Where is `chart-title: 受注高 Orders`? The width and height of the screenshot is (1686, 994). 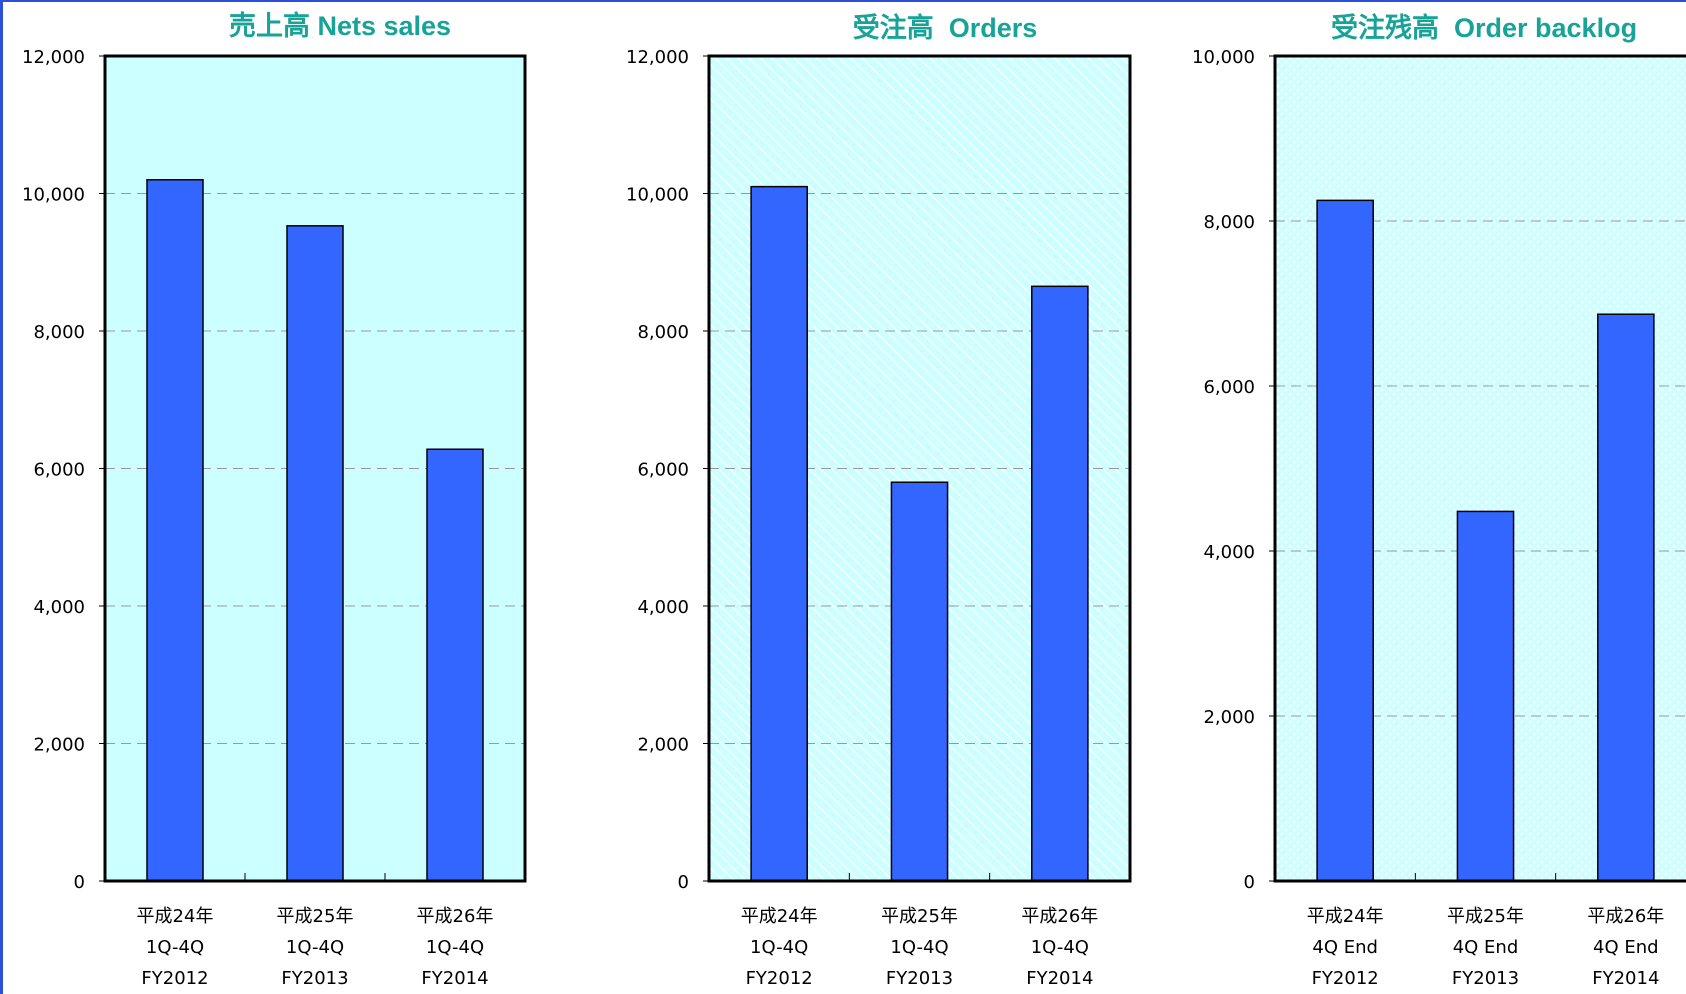
chart-title: 受注高 Orders is located at coordinates (945, 27).